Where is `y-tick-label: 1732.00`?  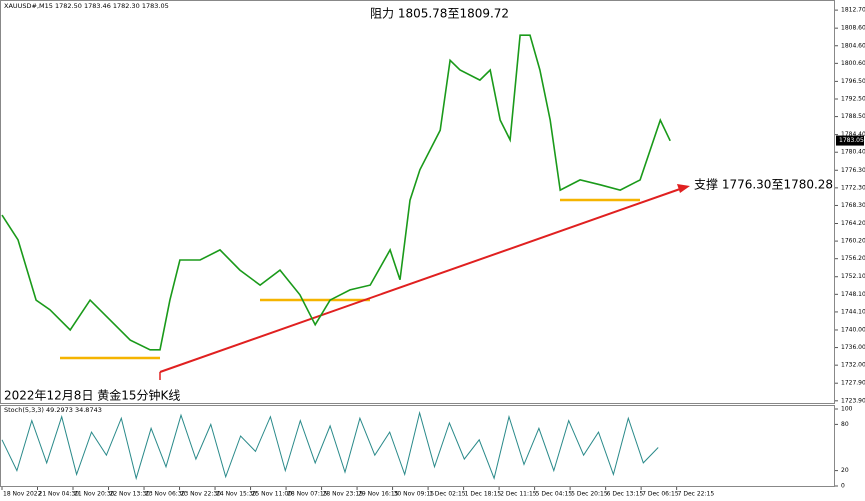
y-tick-label: 1732.00 is located at coordinates (853, 365).